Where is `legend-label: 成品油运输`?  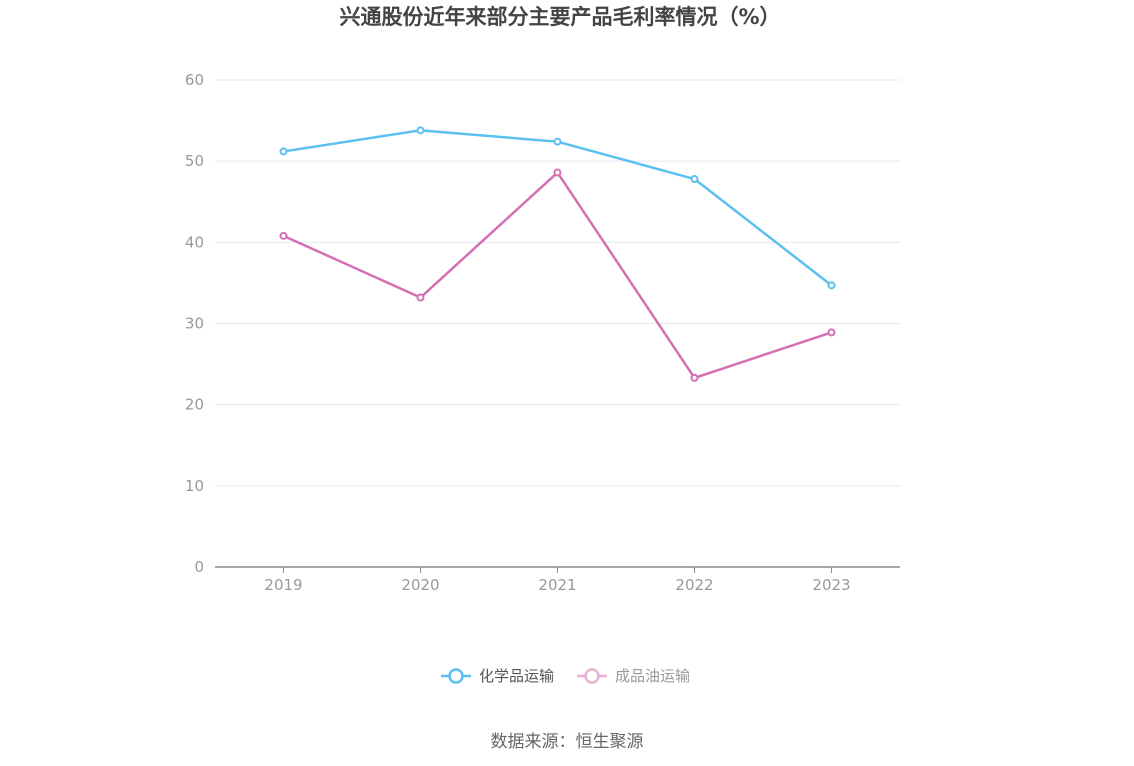 legend-label: 成品油运输 is located at coordinates (652, 676).